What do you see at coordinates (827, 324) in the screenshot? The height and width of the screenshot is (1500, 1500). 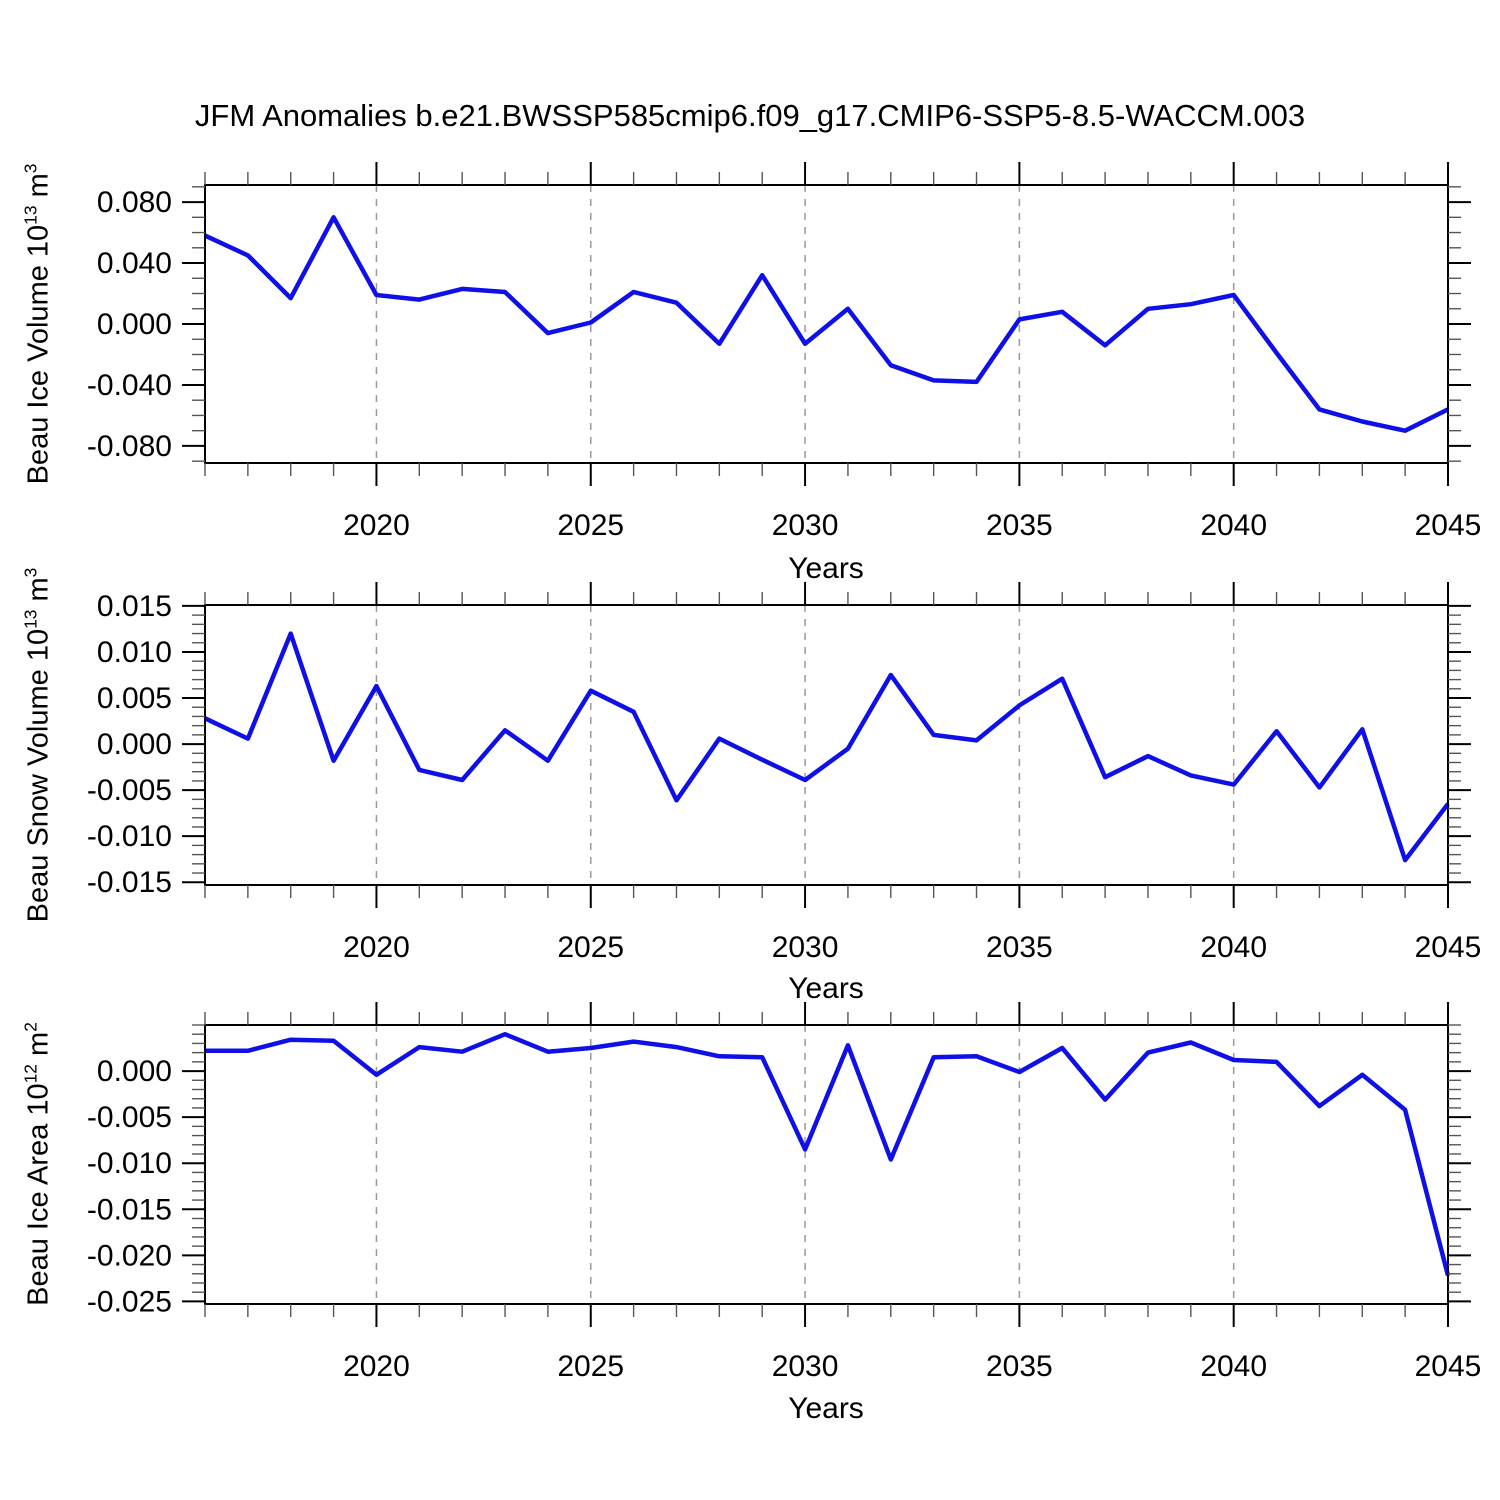 I see `data-line-beau-ice-volume` at bounding box center [827, 324].